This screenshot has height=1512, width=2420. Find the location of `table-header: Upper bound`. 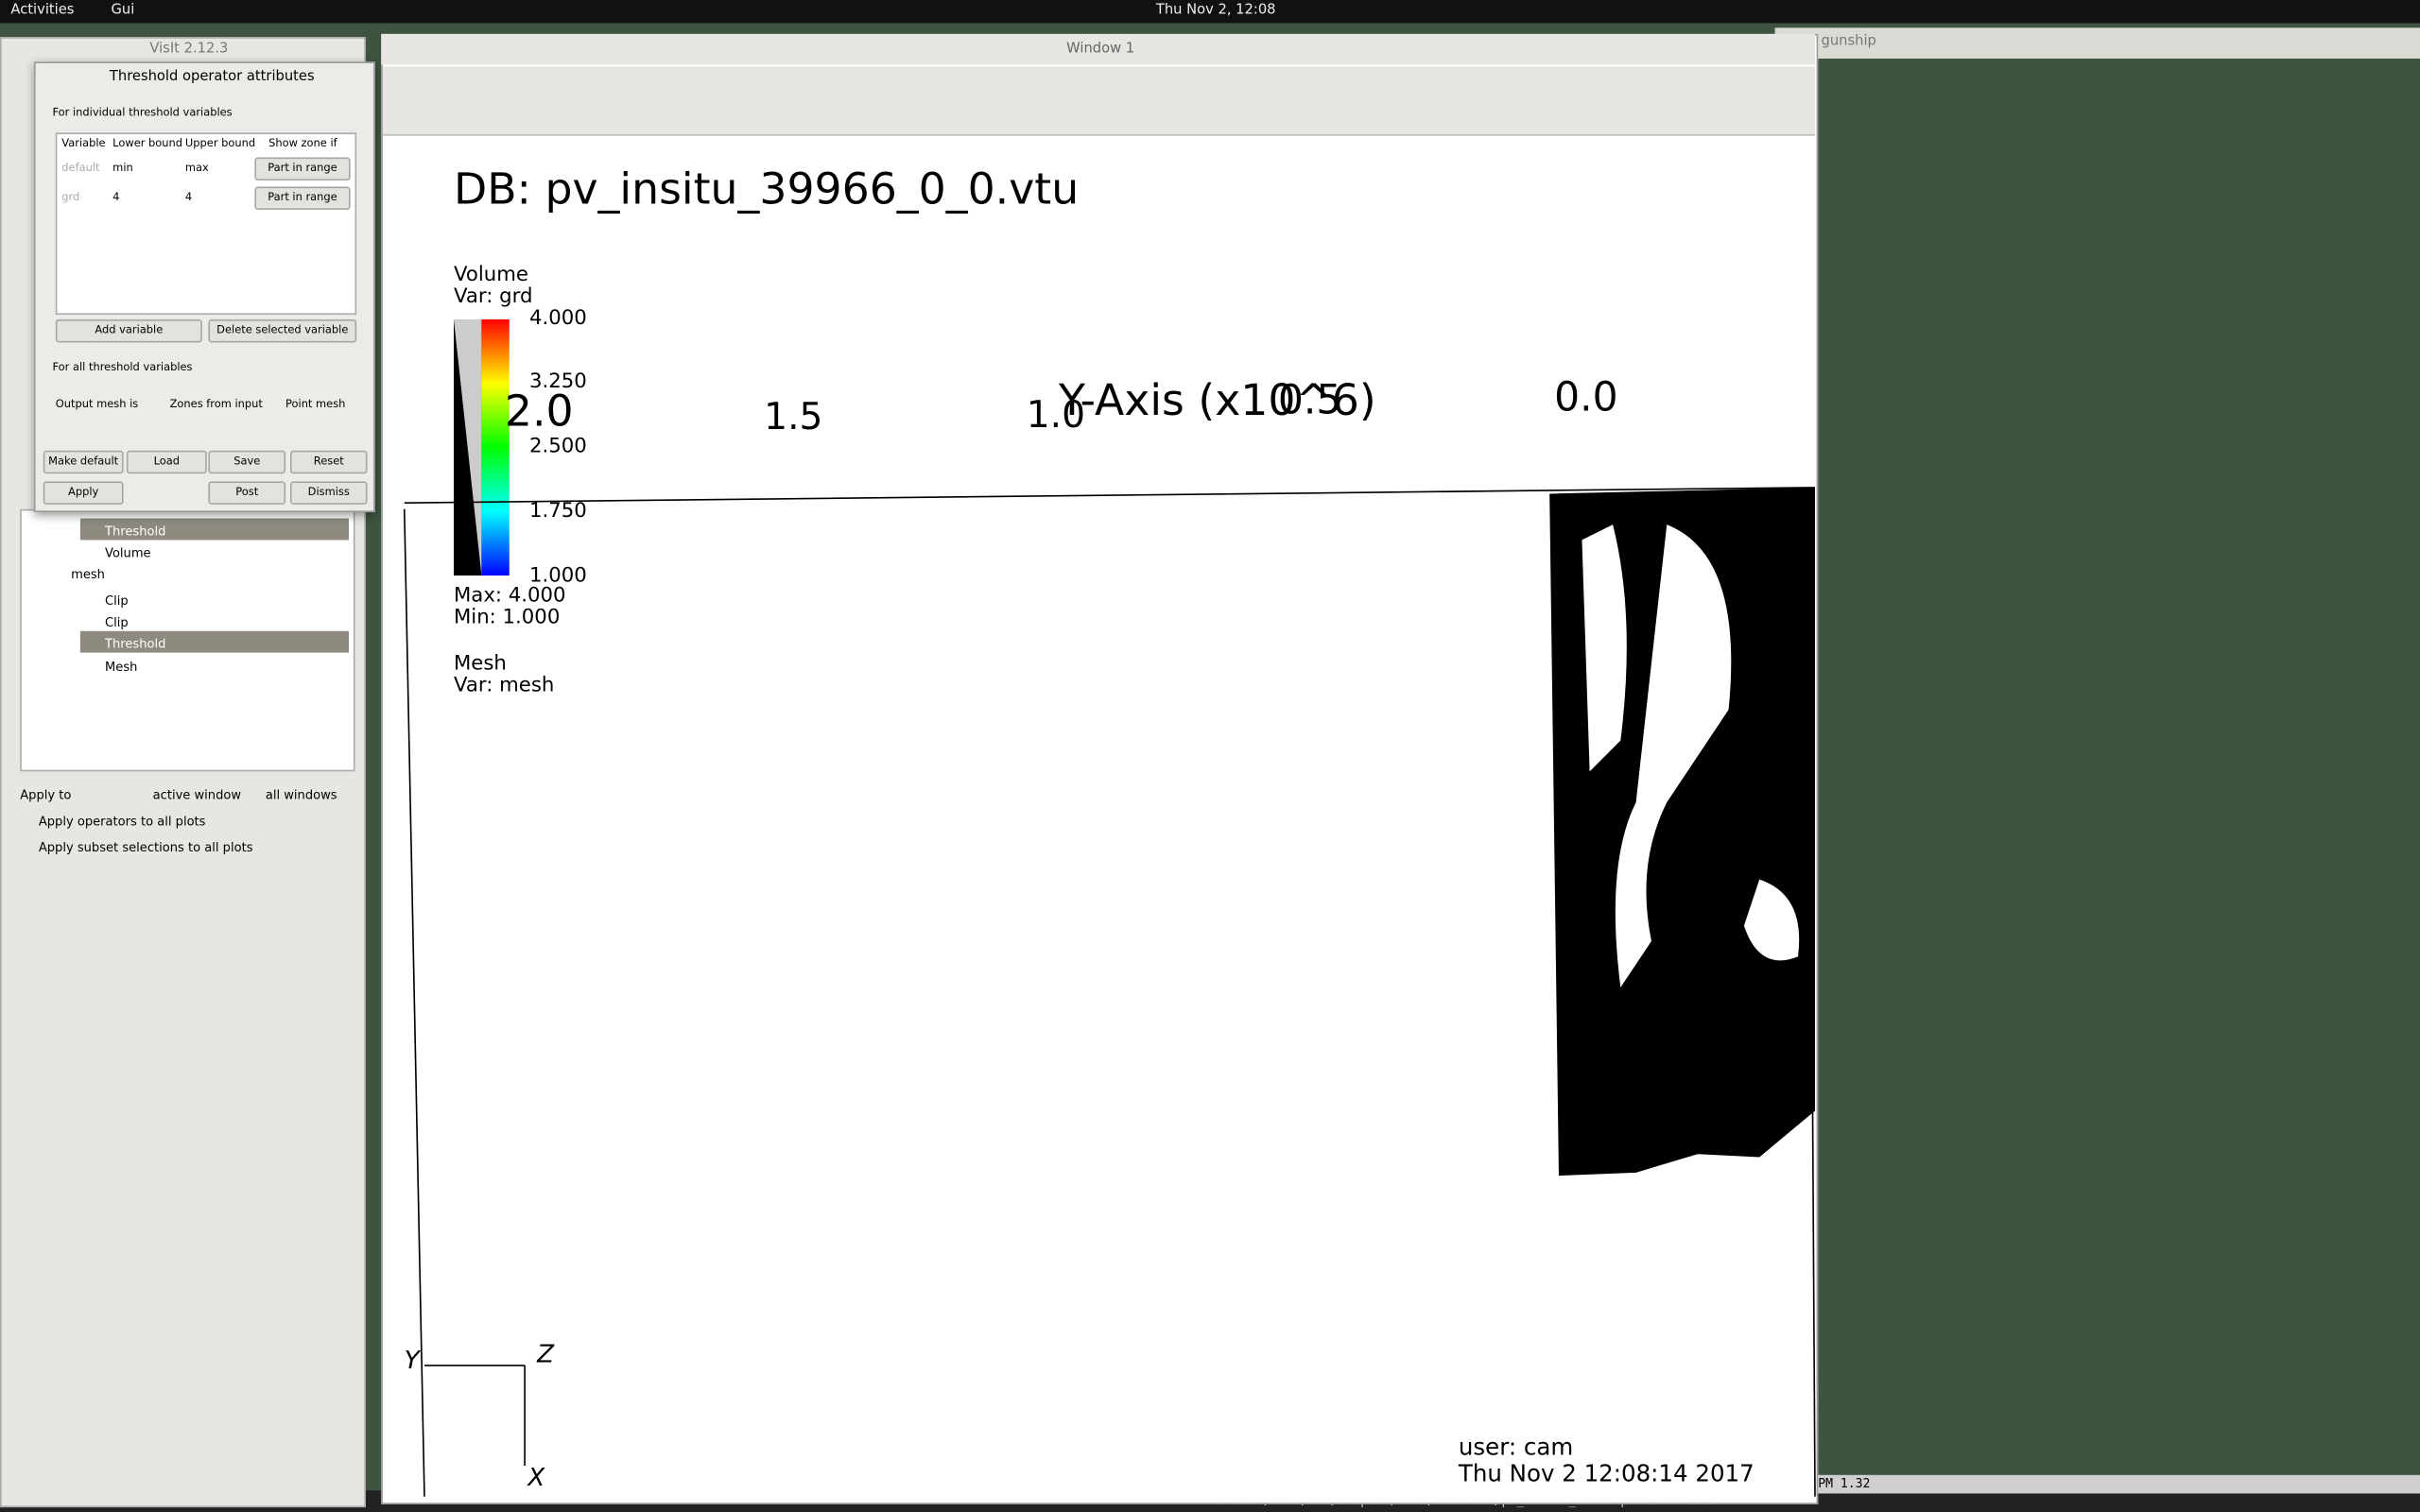

table-header: Upper bound is located at coordinates (220, 143).